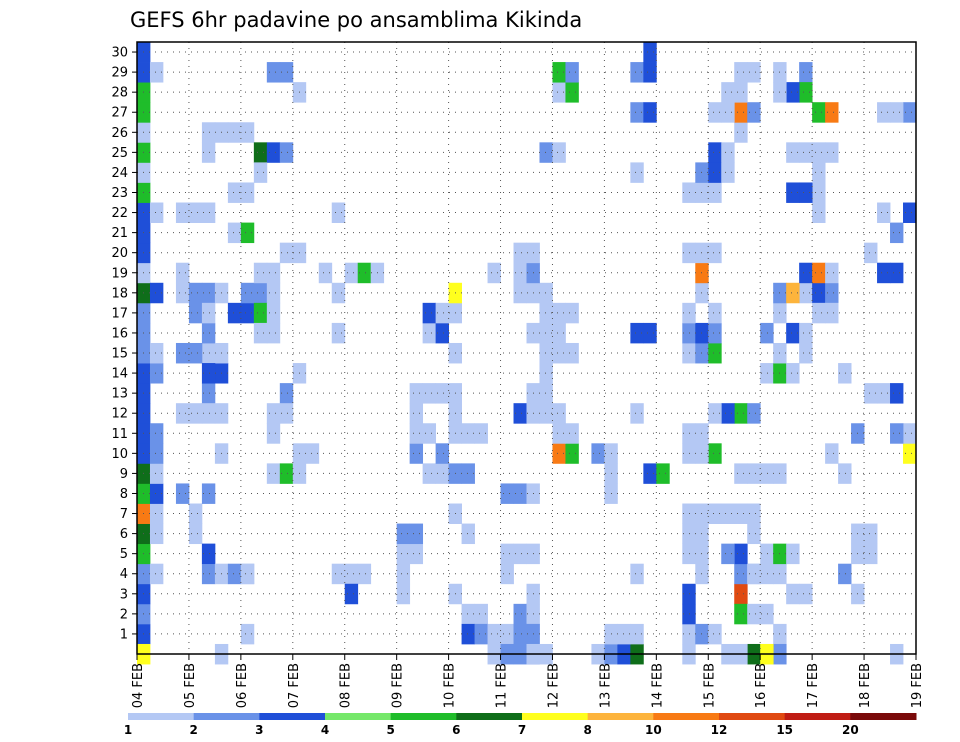 The height and width of the screenshot is (742, 960). I want to click on x-tick-label: 06 FEB, so click(242, 685).